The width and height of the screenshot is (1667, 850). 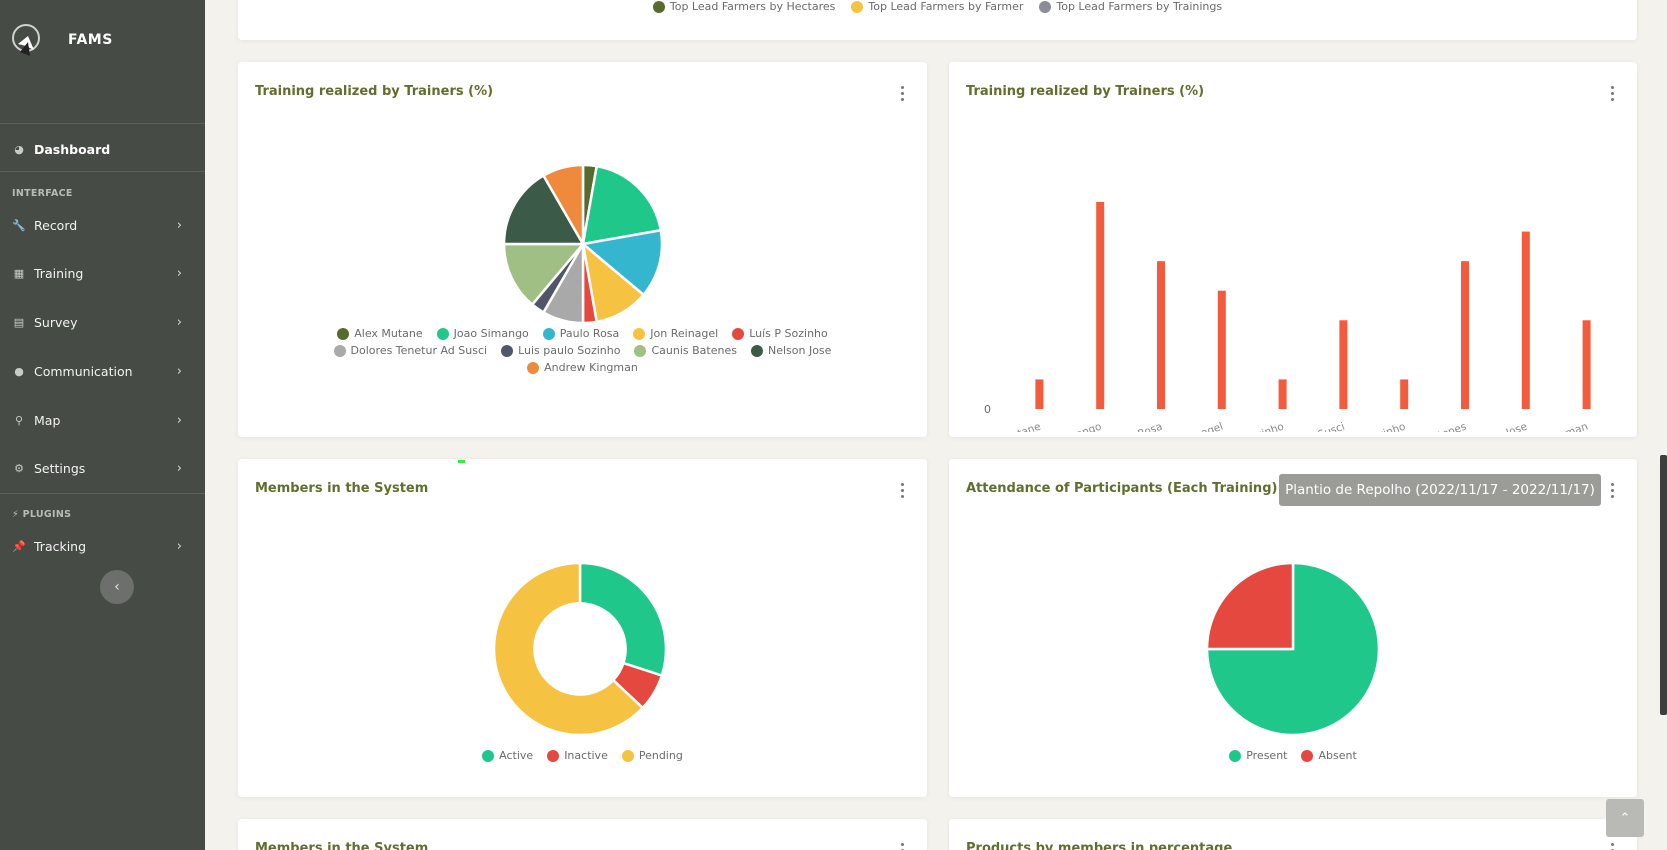 I want to click on legend-item: Active, so click(x=507, y=755).